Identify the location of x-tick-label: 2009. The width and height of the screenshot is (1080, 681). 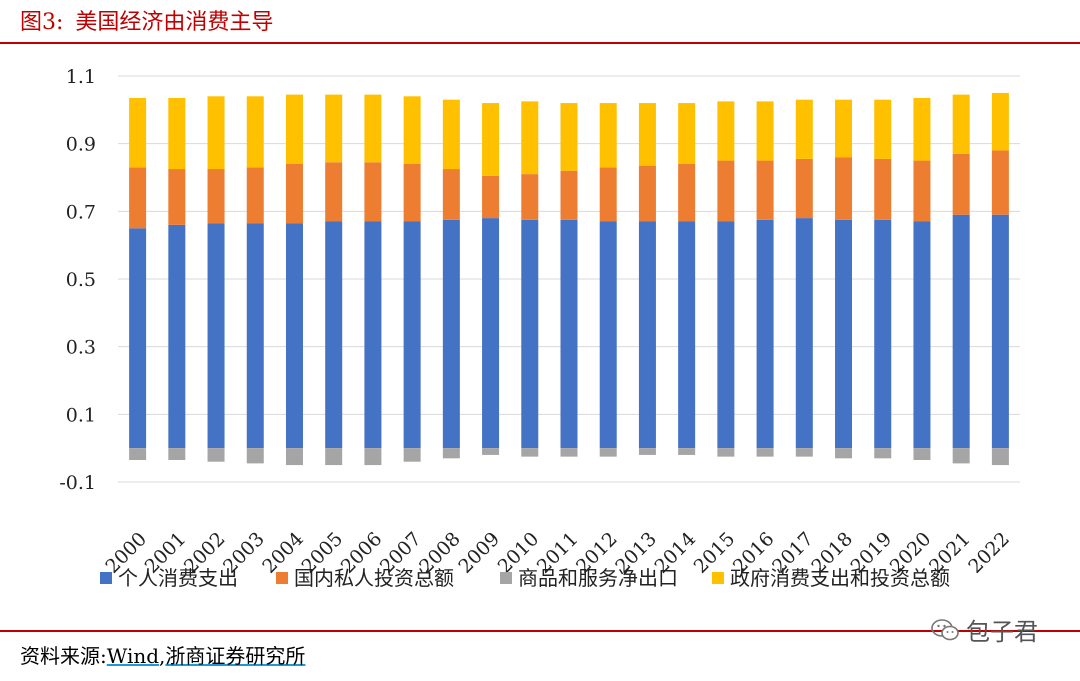
(479, 553).